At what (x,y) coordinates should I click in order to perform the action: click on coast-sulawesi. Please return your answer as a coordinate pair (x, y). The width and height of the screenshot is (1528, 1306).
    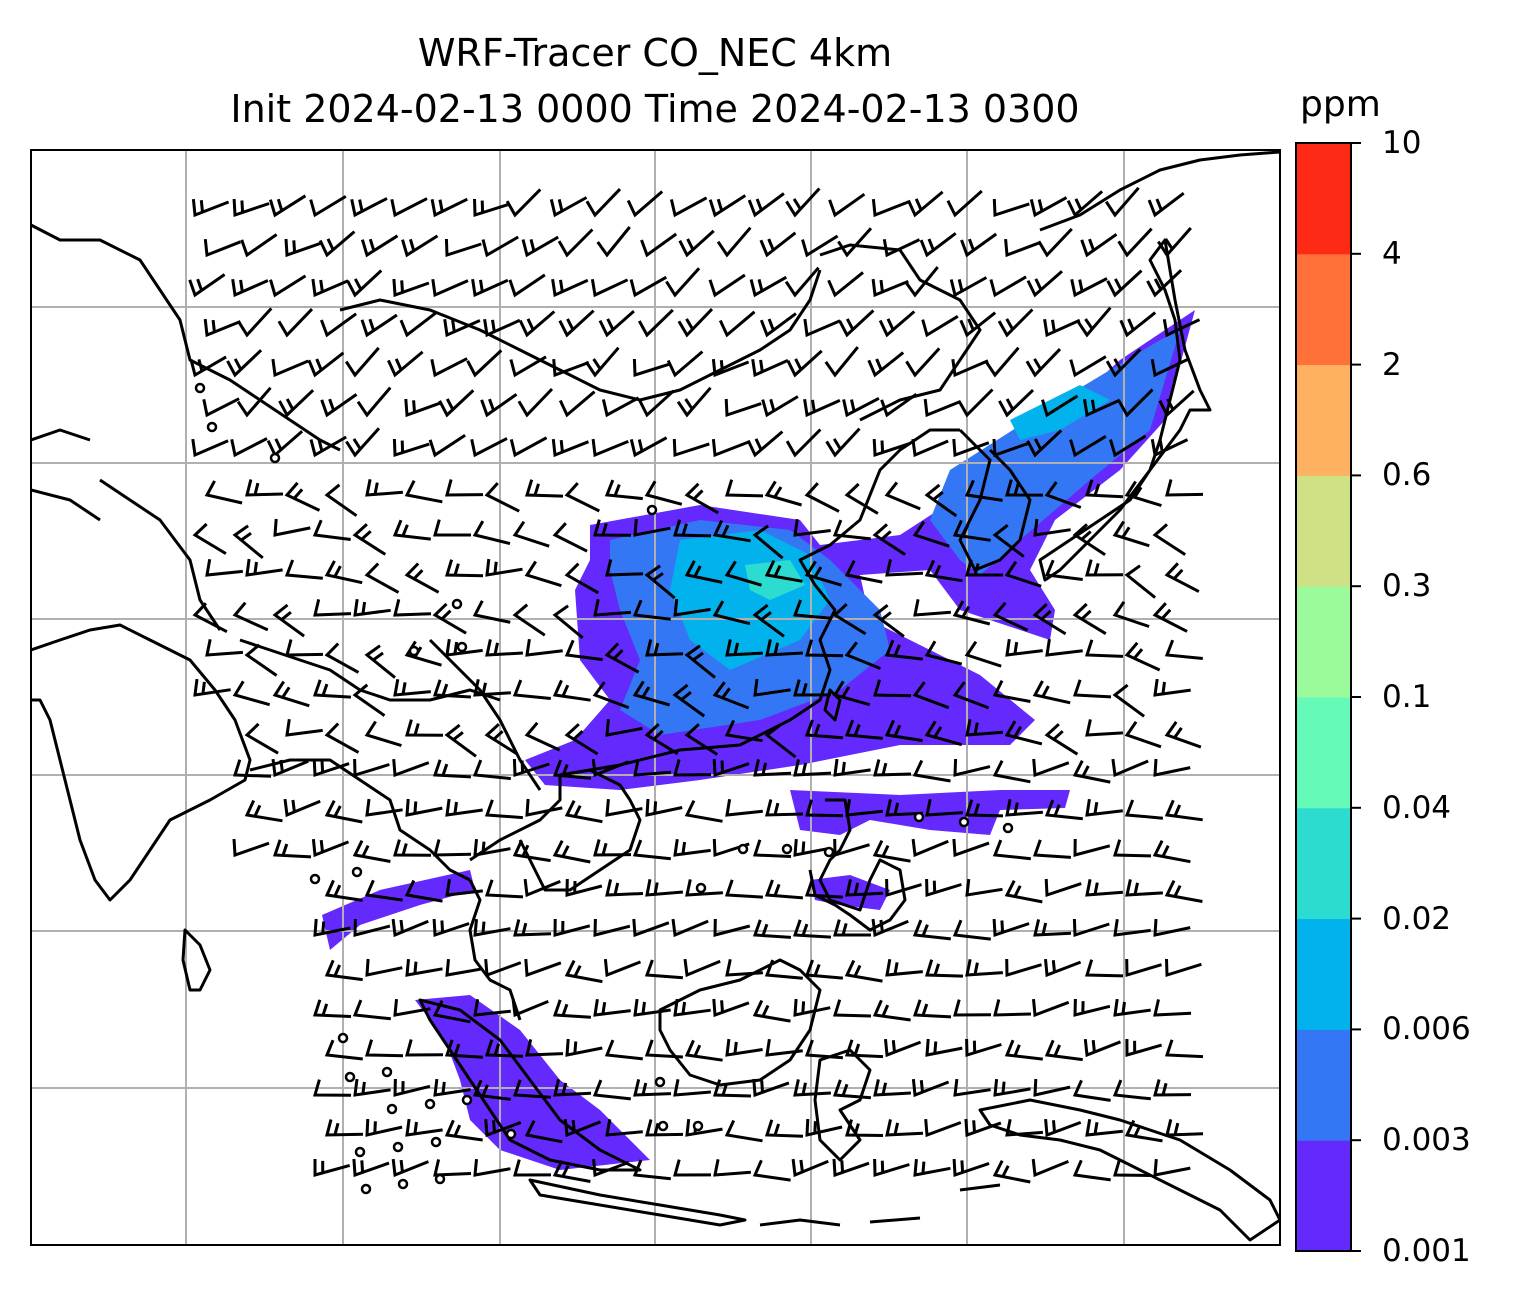
    Looking at the image, I should click on (842, 1105).